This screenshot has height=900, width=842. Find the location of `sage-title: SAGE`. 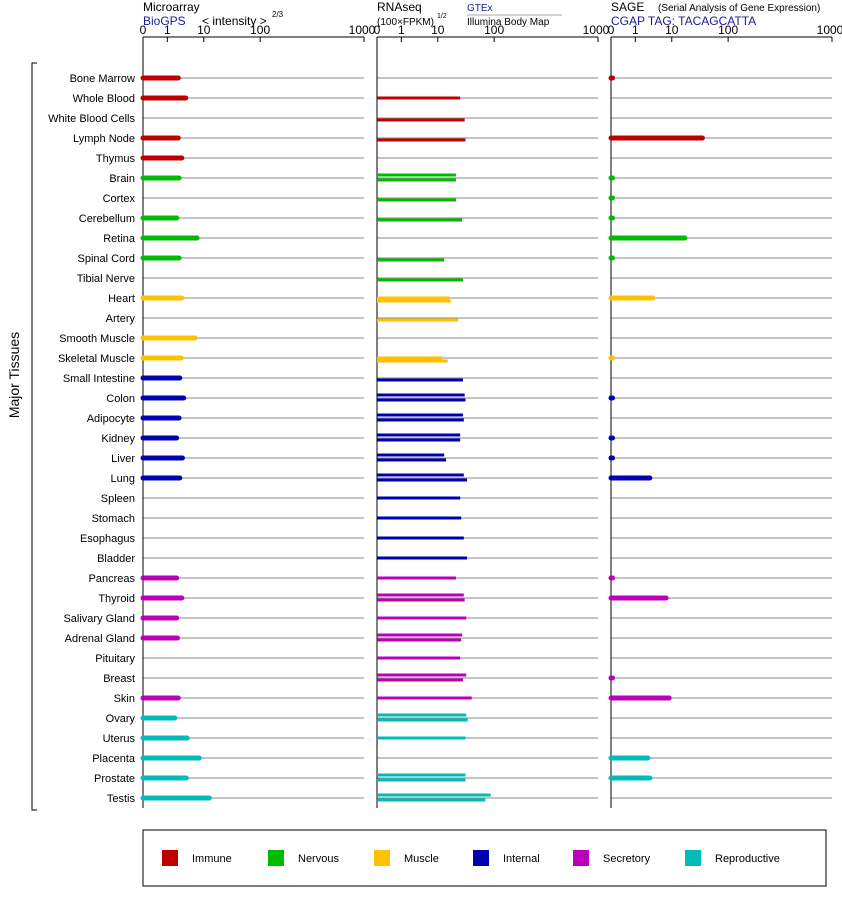

sage-title: SAGE is located at coordinates (627, 7).